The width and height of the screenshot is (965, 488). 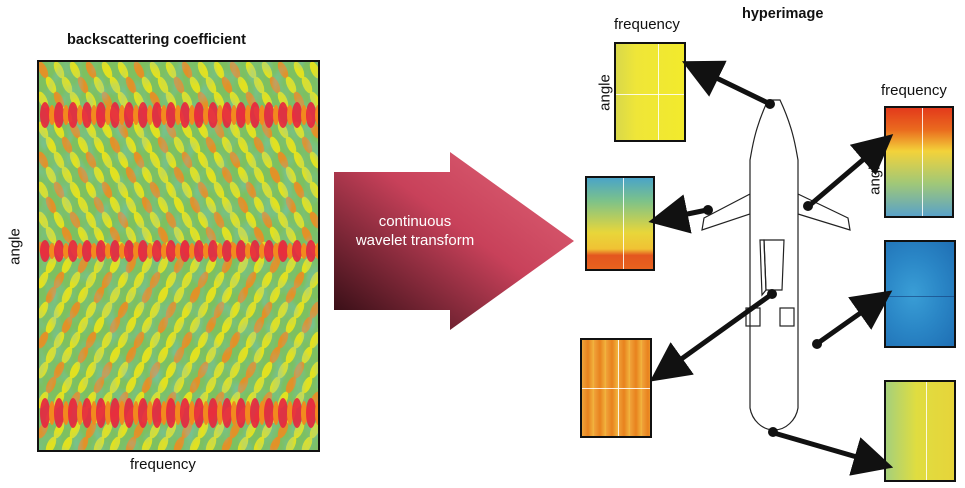 What do you see at coordinates (415, 231) in the screenshot?
I see `transform-label: continuous wavelet transform` at bounding box center [415, 231].